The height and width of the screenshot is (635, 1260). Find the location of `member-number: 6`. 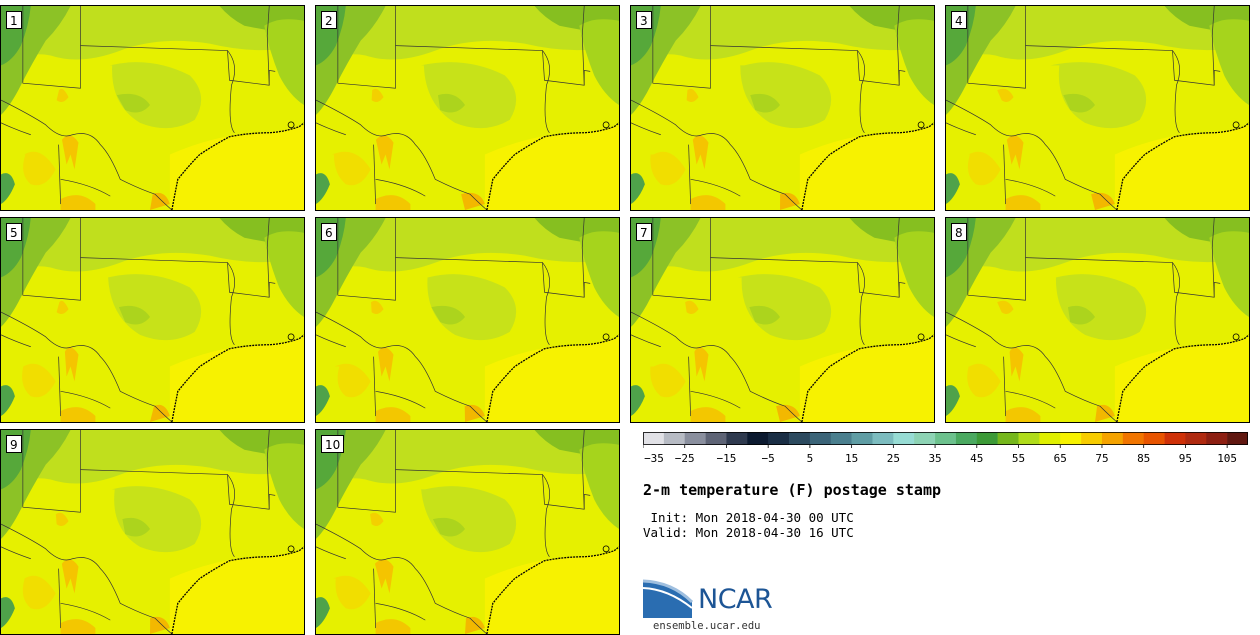

member-number: 6 is located at coordinates (329, 232).